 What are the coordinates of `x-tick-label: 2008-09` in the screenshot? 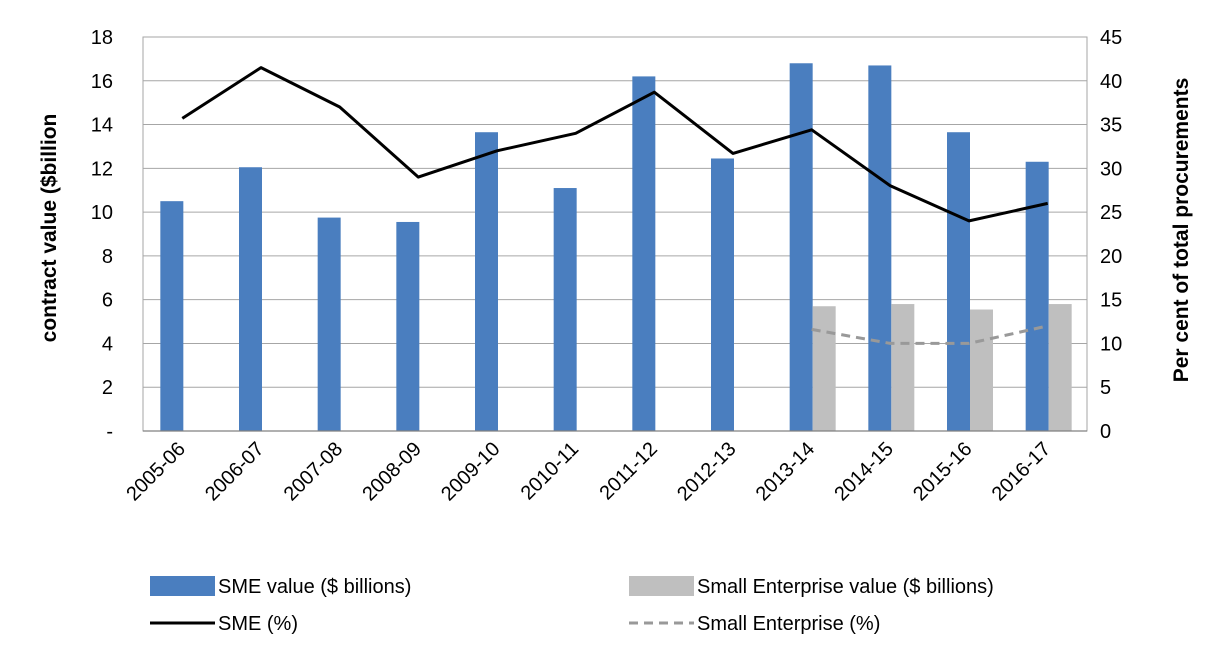 It's located at (391, 471).